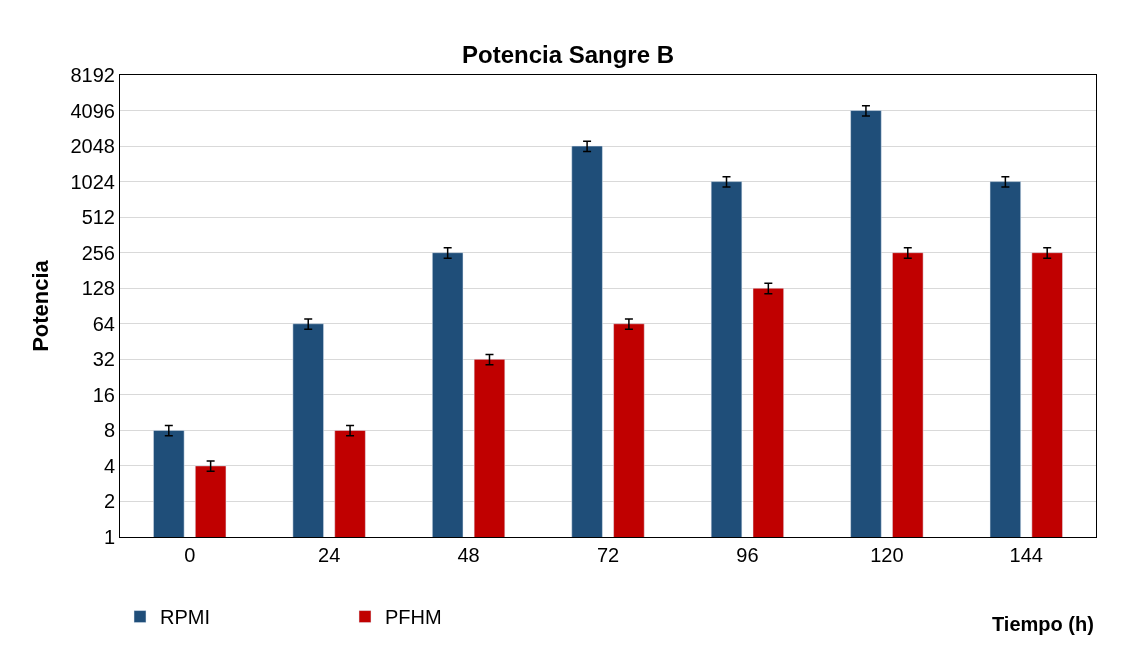  I want to click on y-tick-label: 8192, so click(92, 75).